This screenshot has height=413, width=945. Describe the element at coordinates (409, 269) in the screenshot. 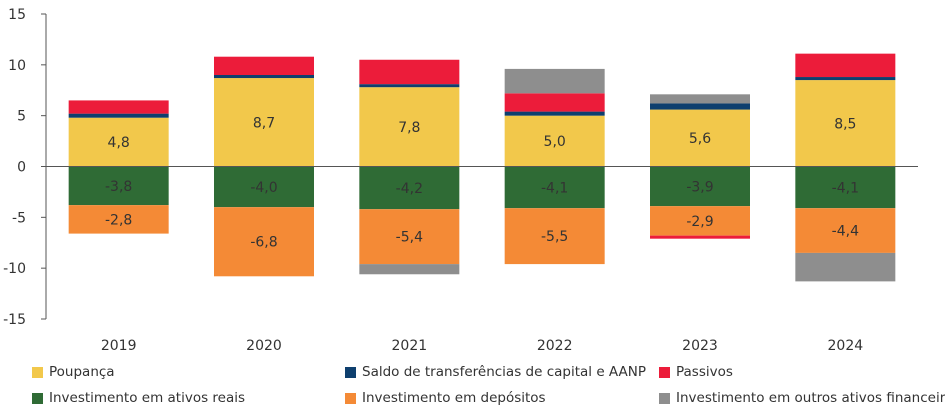

I see `bar-investimento-em-outros-ativos-financeiros-2021` at that location.